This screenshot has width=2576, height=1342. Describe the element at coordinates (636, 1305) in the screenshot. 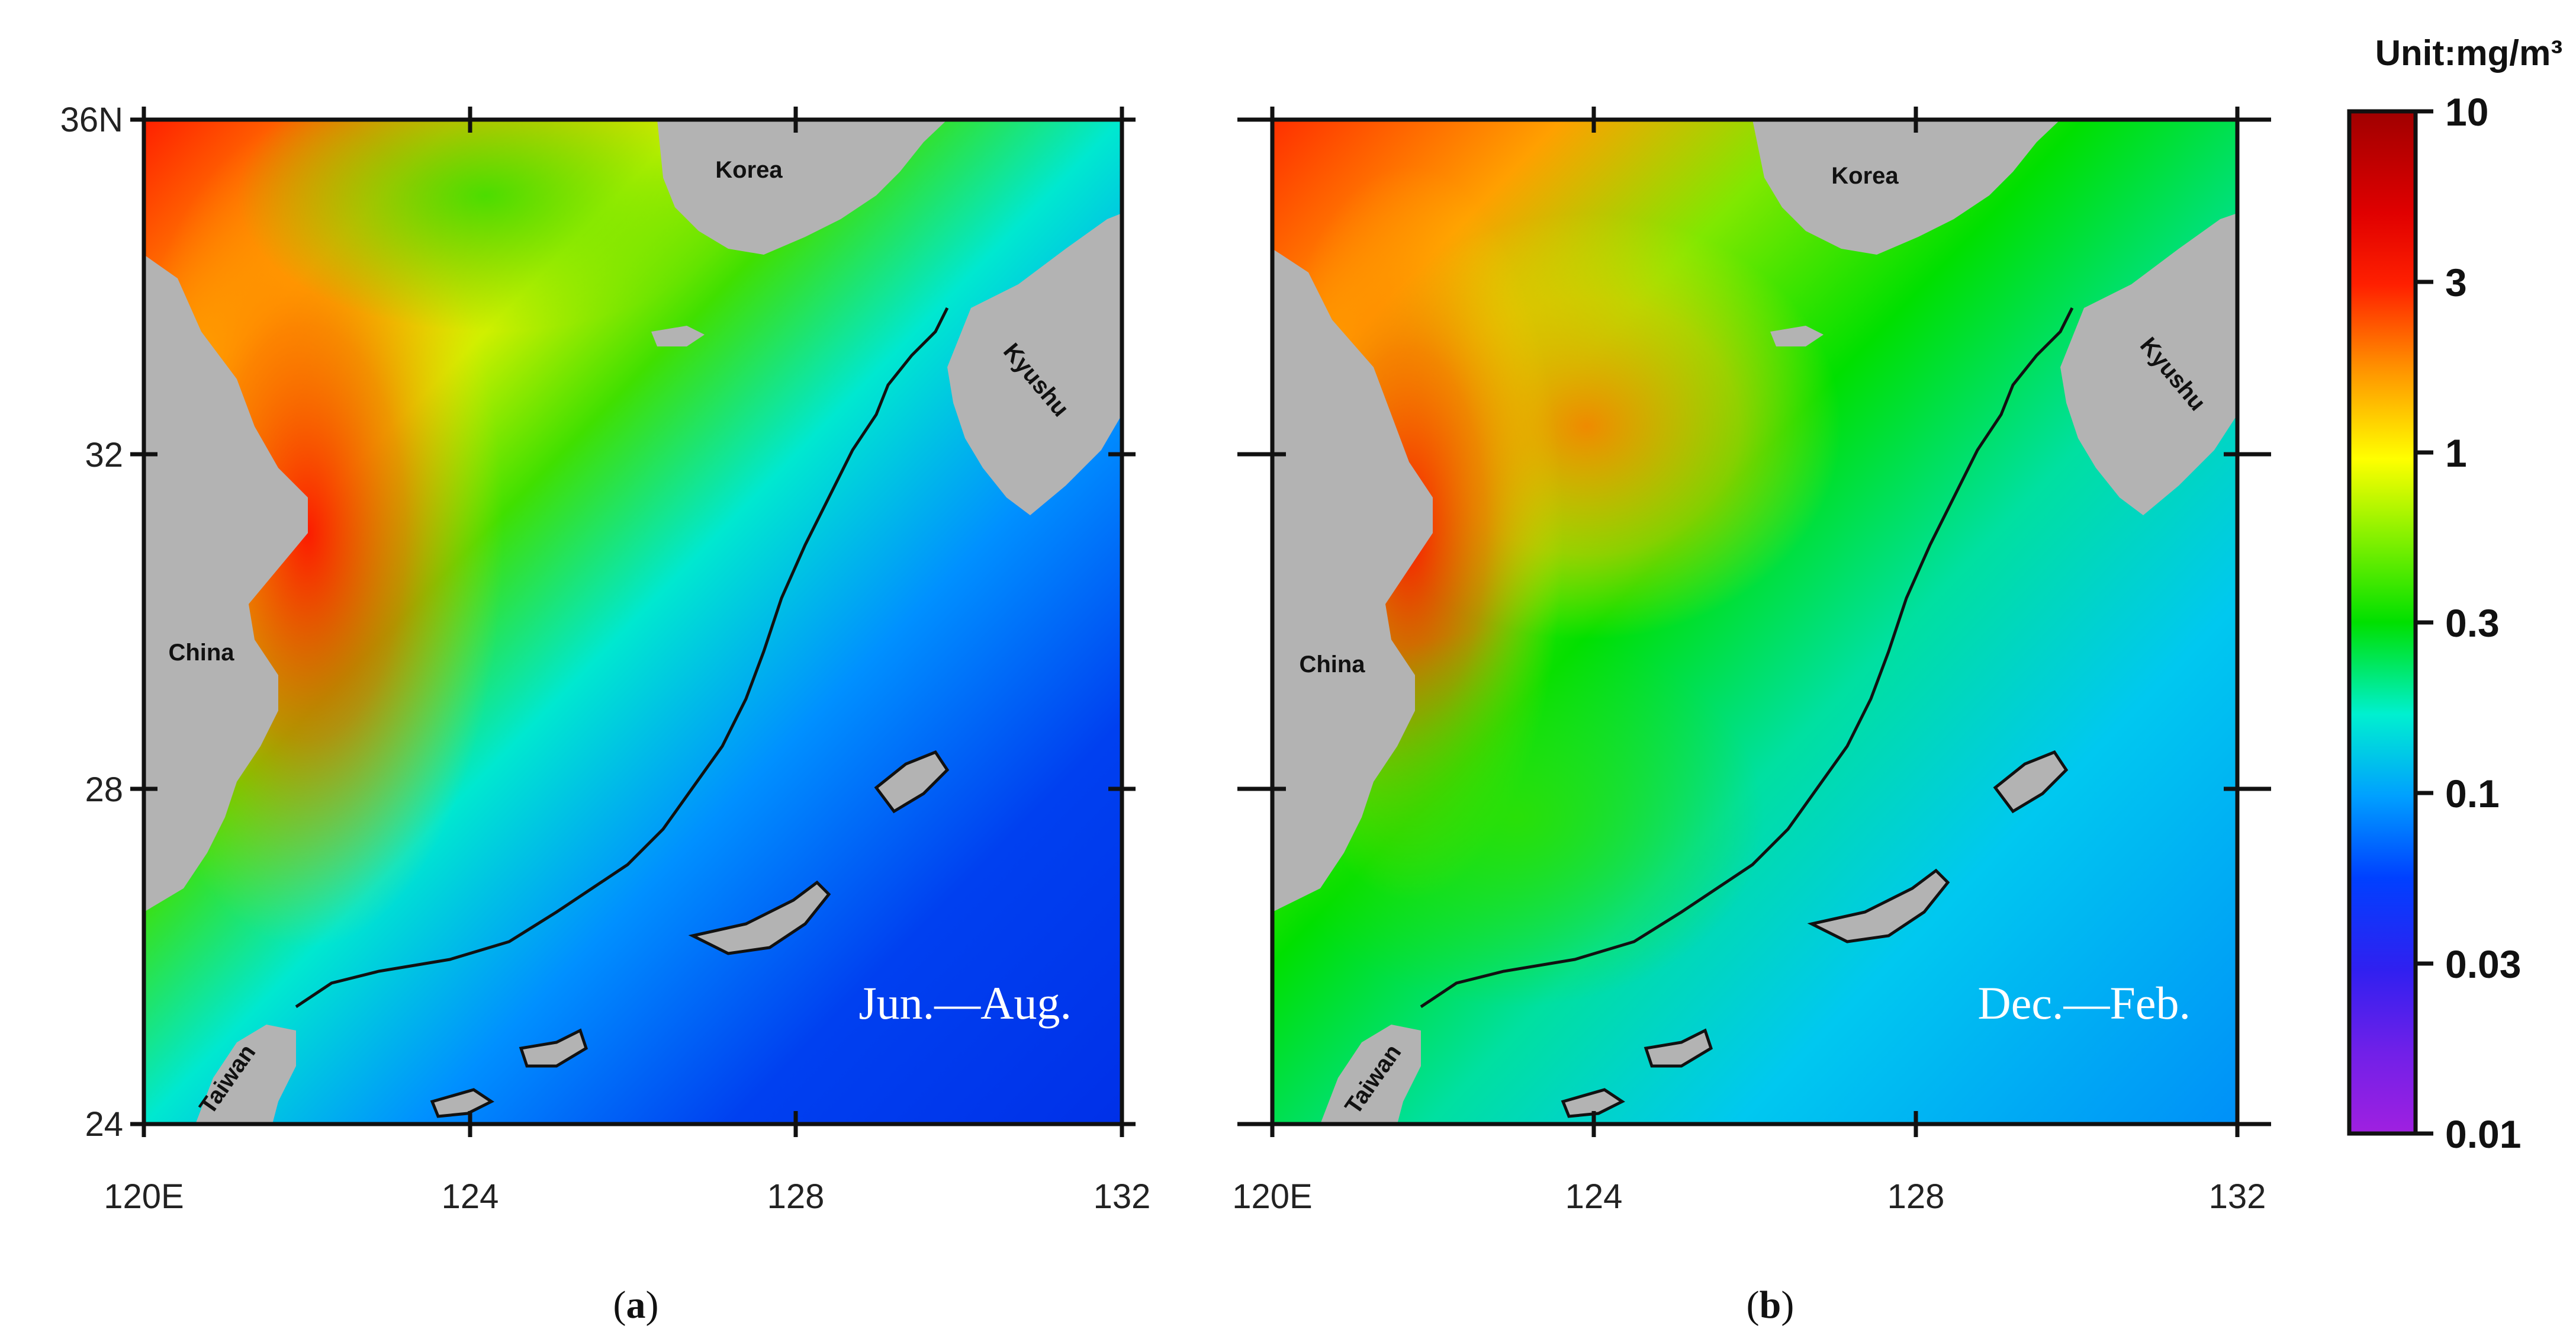

I see `panel-caption-a: (a)` at that location.